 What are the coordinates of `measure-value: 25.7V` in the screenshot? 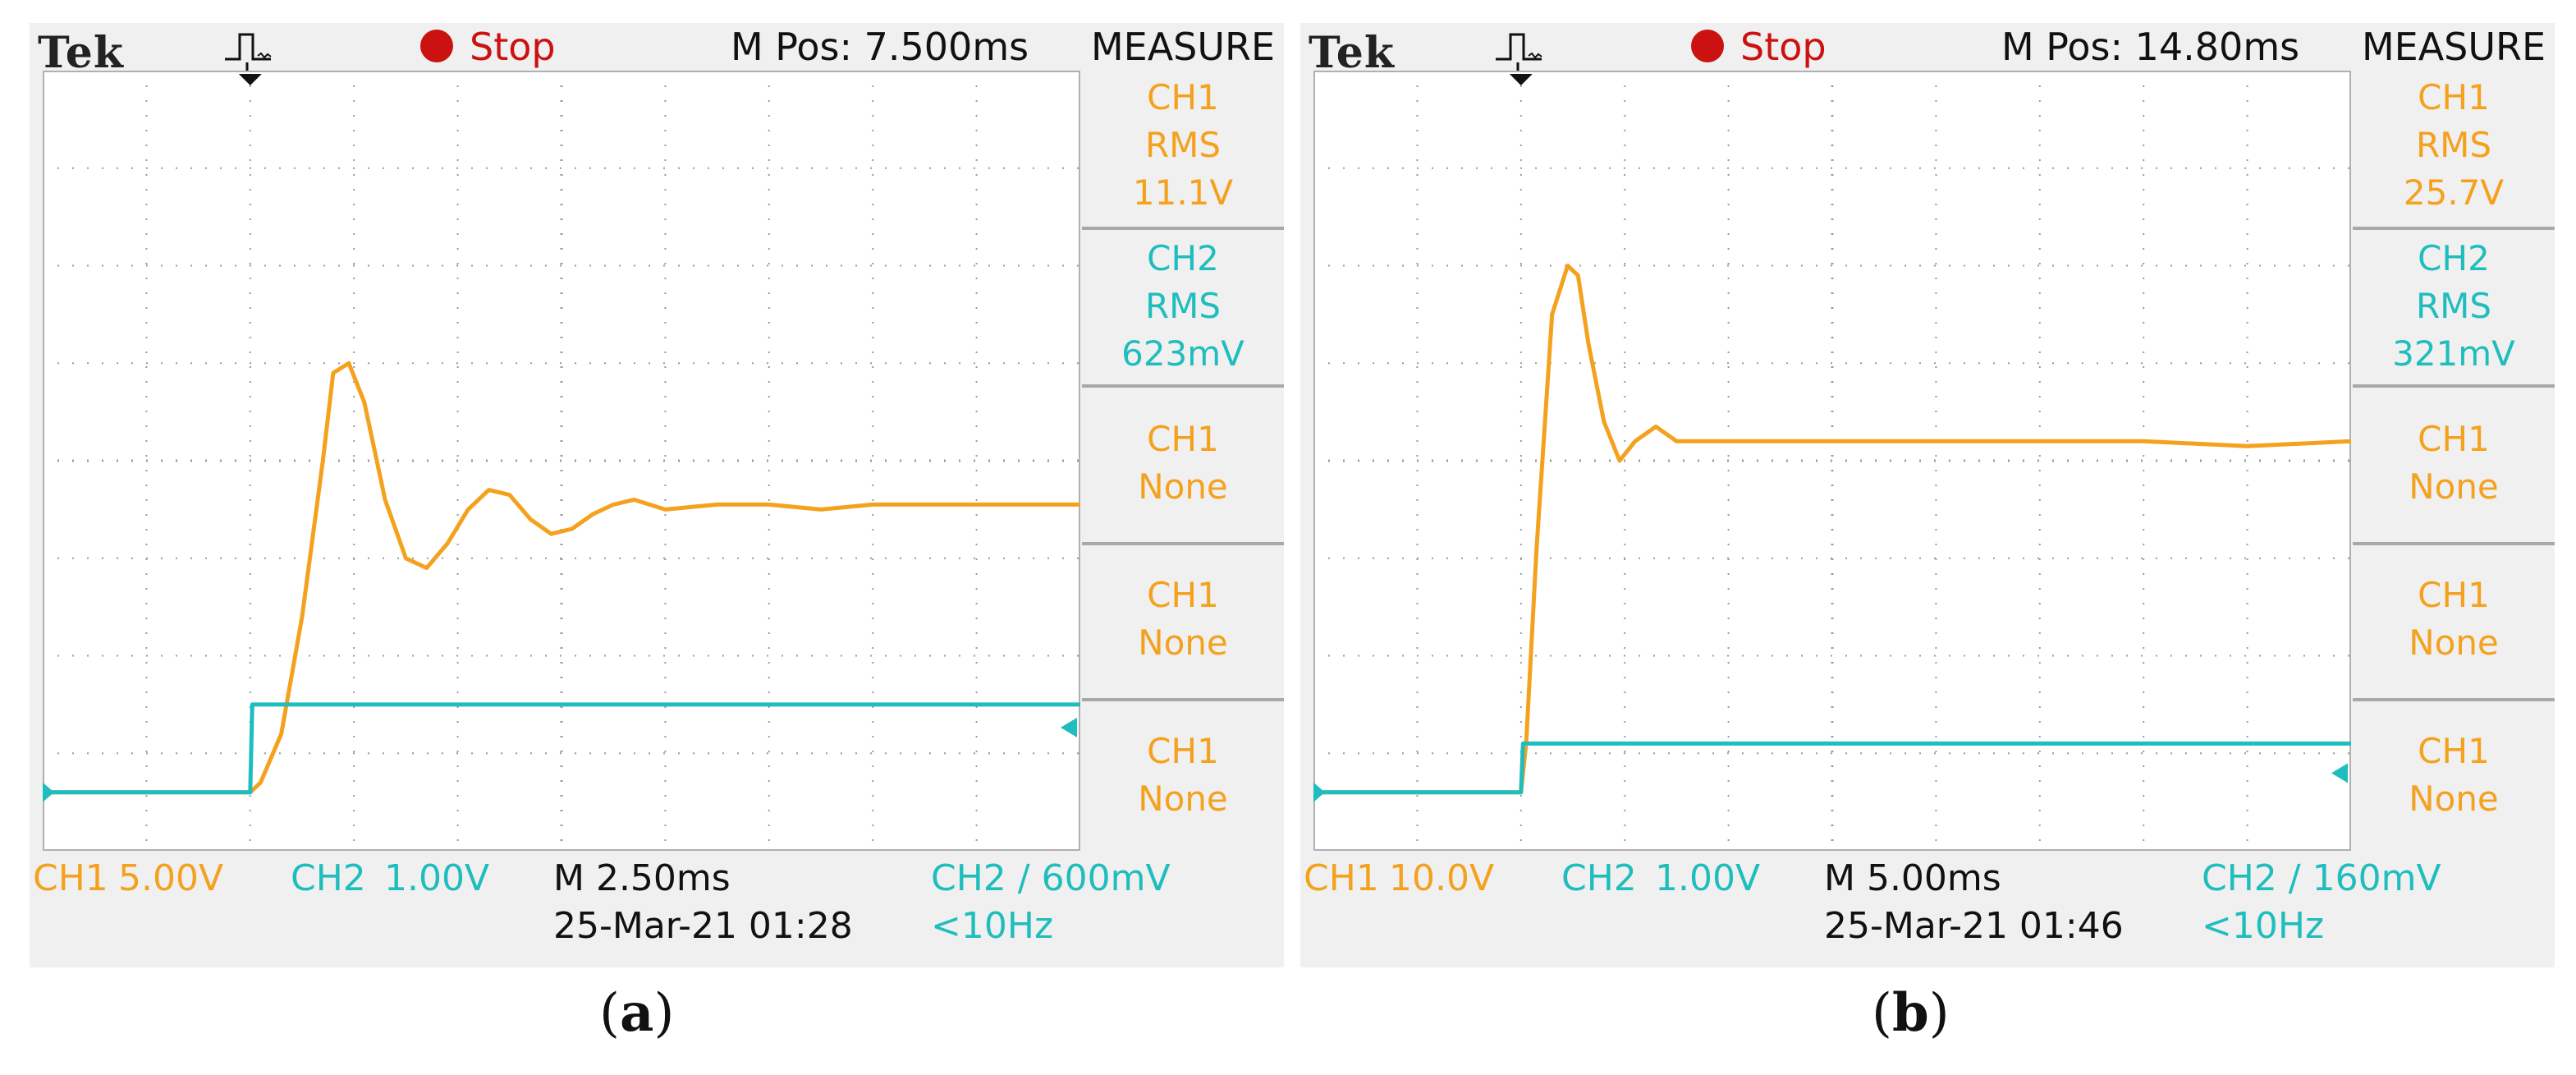 It's located at (2454, 192).